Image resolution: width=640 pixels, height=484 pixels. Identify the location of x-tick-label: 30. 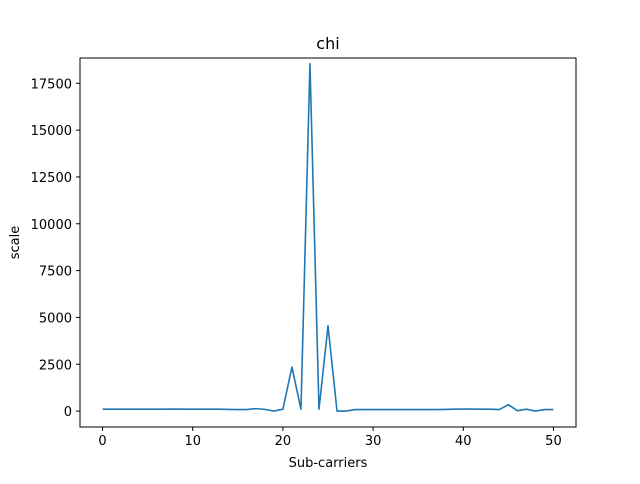
(373, 441).